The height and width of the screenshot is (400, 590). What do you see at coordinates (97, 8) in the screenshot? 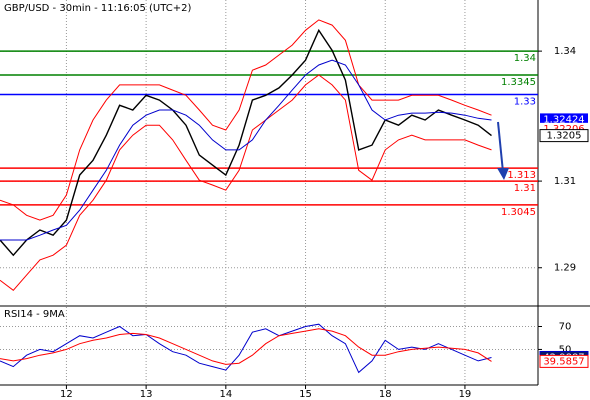
I see `chart-title: GBP/USD - 30min - 11:16:05 (UTC+2)` at bounding box center [97, 8].